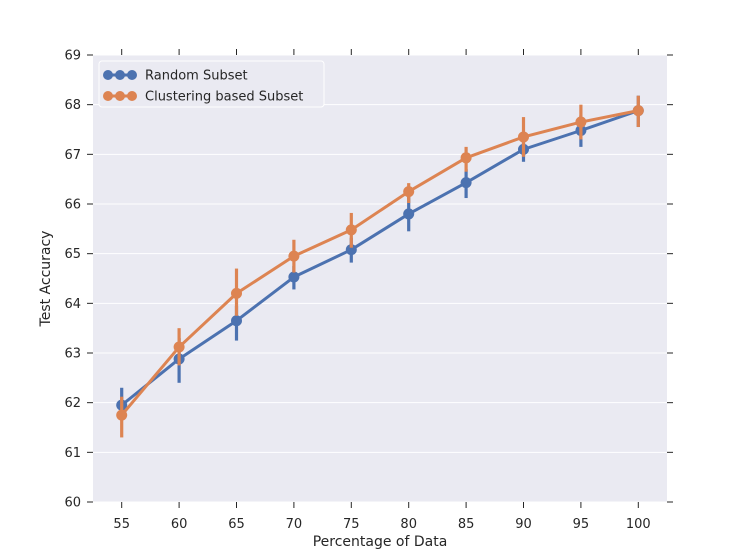  I want to click on y-tick-label: 63, so click(72, 354).